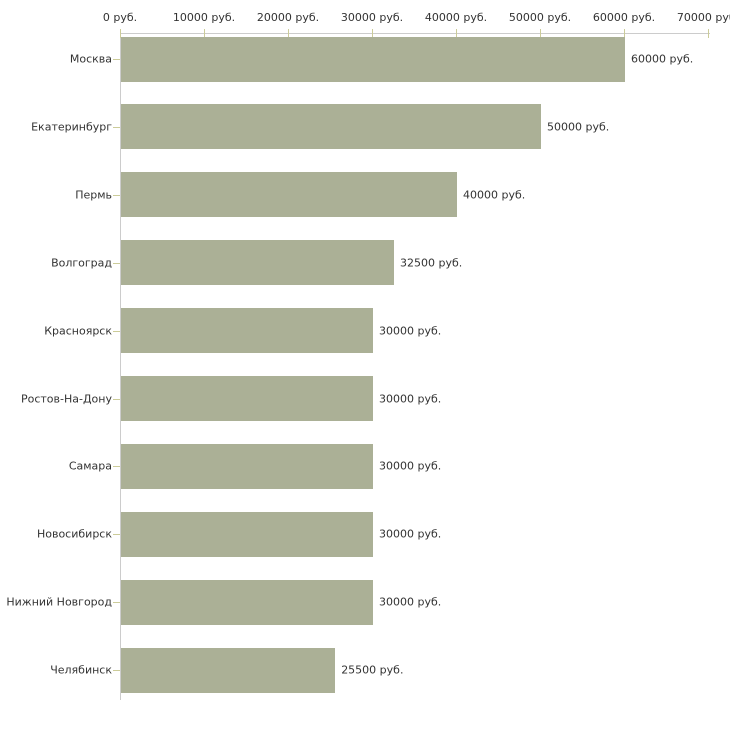 The image size is (730, 730). What do you see at coordinates (120, 17) in the screenshot?
I see `x-axis-tick-label: 0 руб.` at bounding box center [120, 17].